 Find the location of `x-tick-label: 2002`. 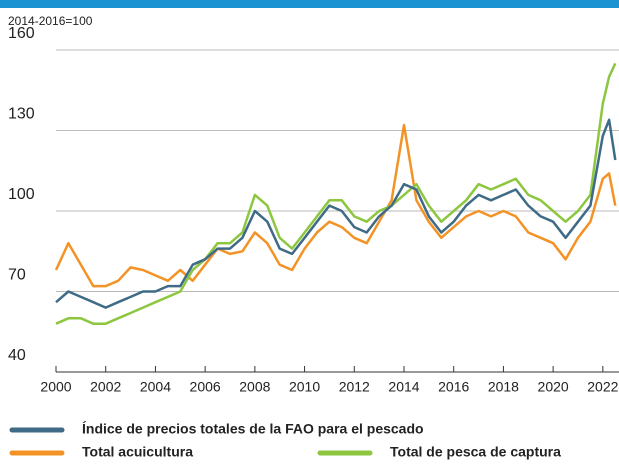

x-tick-label: 2002 is located at coordinates (105, 387).